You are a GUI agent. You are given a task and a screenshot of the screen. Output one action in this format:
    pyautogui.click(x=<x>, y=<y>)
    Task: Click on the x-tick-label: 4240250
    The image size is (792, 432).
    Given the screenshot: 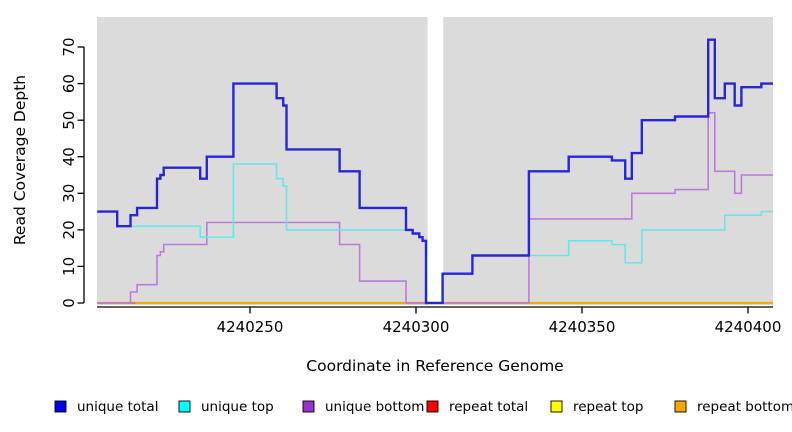 What is the action you would take?
    pyautogui.click(x=250, y=327)
    